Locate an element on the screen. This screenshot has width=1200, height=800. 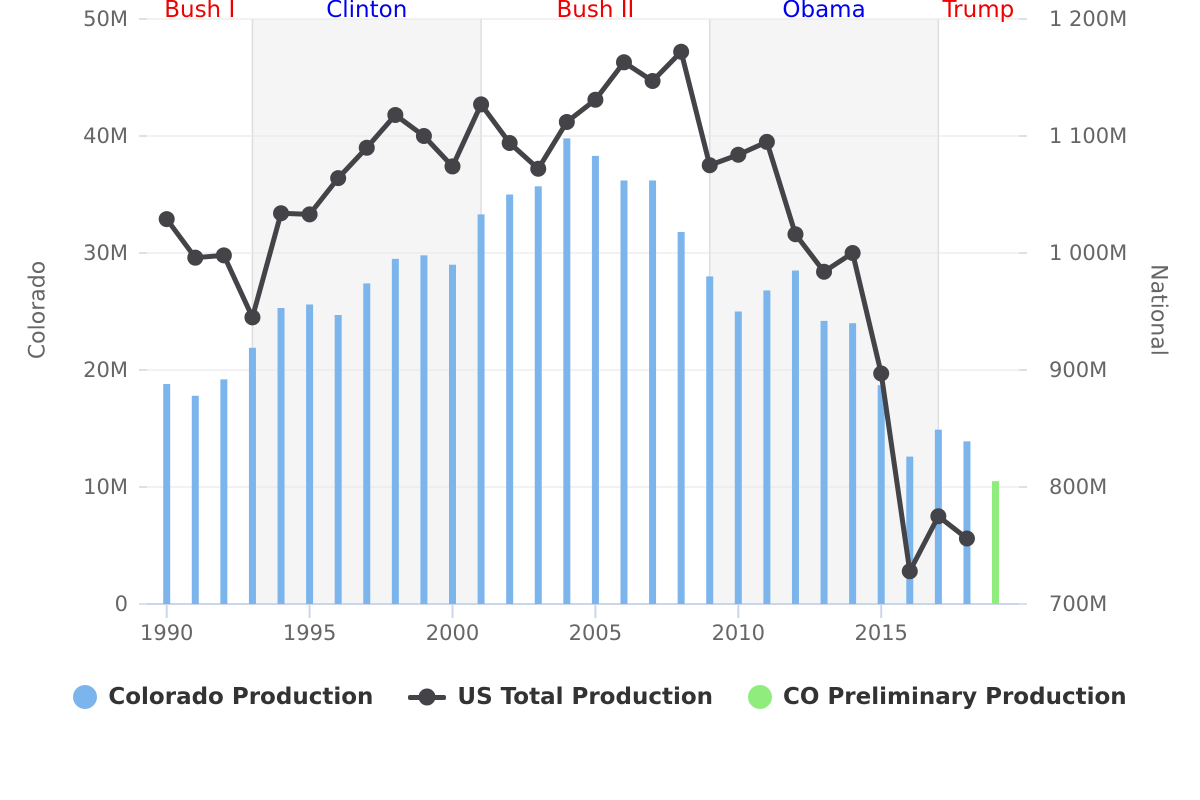
bar-colorado-1999 is located at coordinates (424, 429).